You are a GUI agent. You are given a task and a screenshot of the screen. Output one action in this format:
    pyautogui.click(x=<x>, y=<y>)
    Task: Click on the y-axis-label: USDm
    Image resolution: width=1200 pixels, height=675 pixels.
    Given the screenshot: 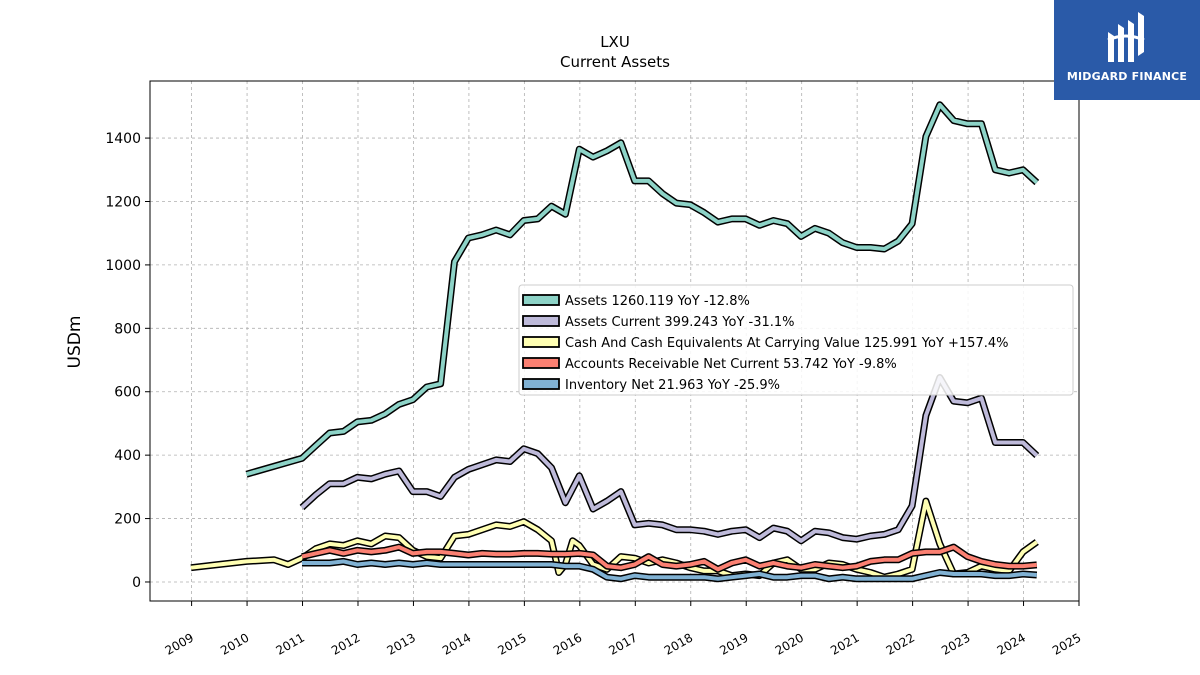 What is the action you would take?
    pyautogui.click(x=75, y=342)
    